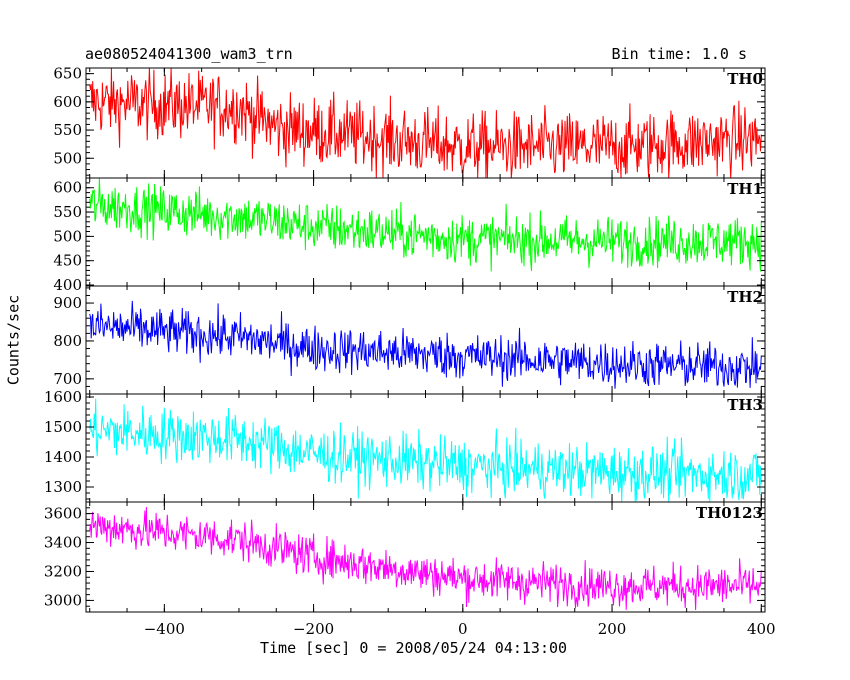 Image resolution: width=850 pixels, height=680 pixels. What do you see at coordinates (745, 405) in the screenshot?
I see `series-label-th3: TH3` at bounding box center [745, 405].